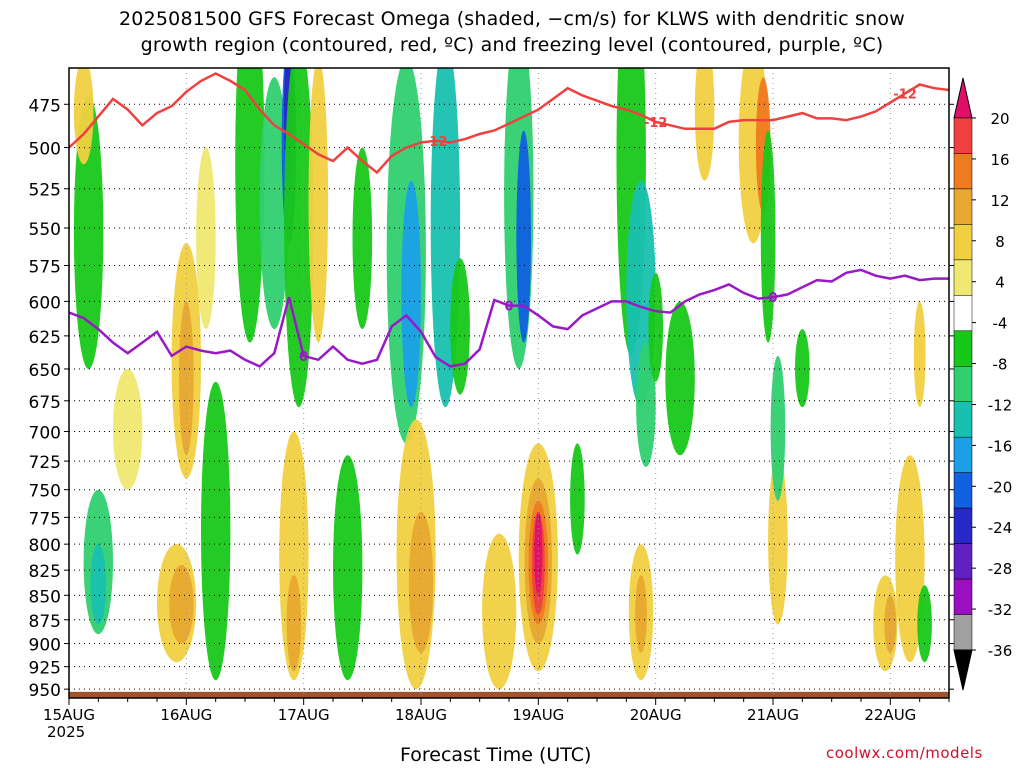 This screenshot has width=1024, height=768. I want to click on contour-snow-growth, so click(509, 123).